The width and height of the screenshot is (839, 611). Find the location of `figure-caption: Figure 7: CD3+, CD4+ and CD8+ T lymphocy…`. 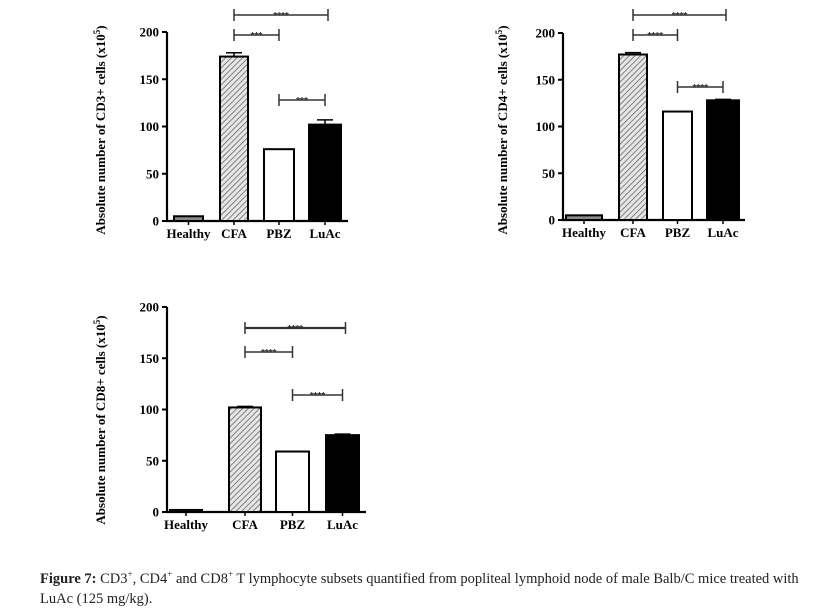

figure-caption: Figure 7: CD3+, CD4+ and CD8+ T lymphocy… is located at coordinates (435, 586).